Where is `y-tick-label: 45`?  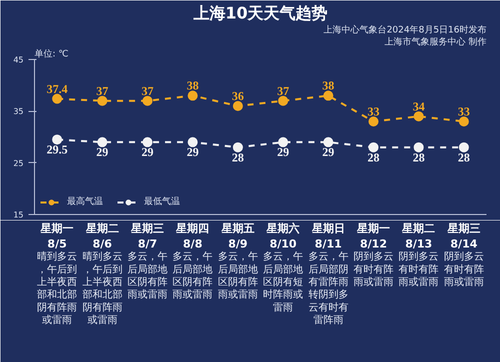 y-tick-label: 45 is located at coordinates (18, 60).